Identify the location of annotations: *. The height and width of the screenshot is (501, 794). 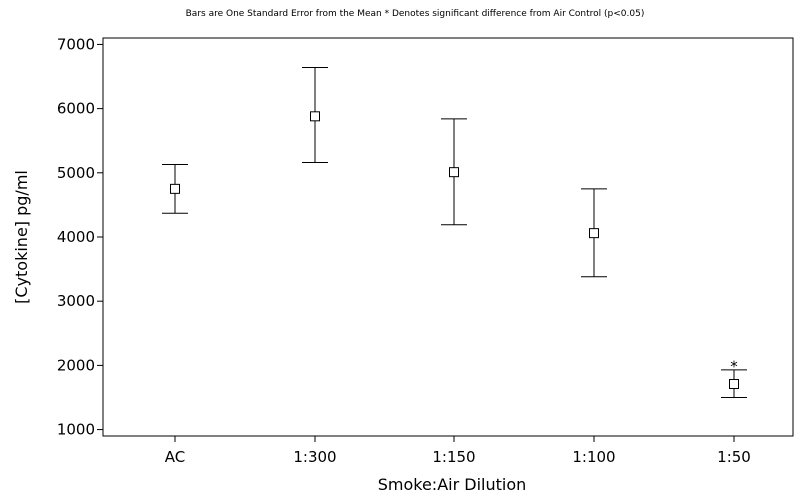
(734, 367).